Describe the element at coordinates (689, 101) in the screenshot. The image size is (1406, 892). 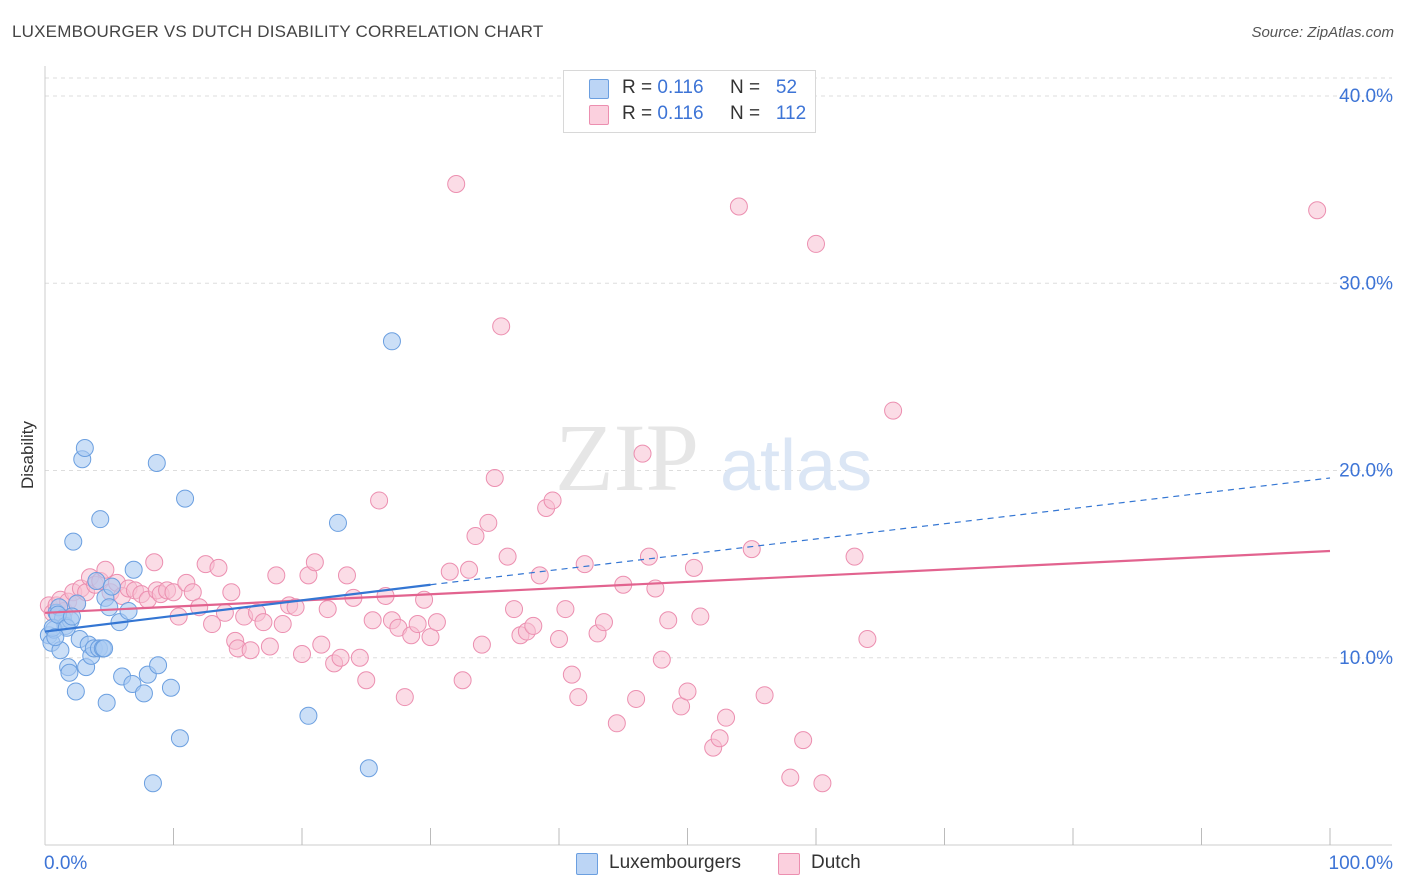
I see `correlation-legend: R = 0.116 N = 52 R = 0.116 N = 112` at that location.